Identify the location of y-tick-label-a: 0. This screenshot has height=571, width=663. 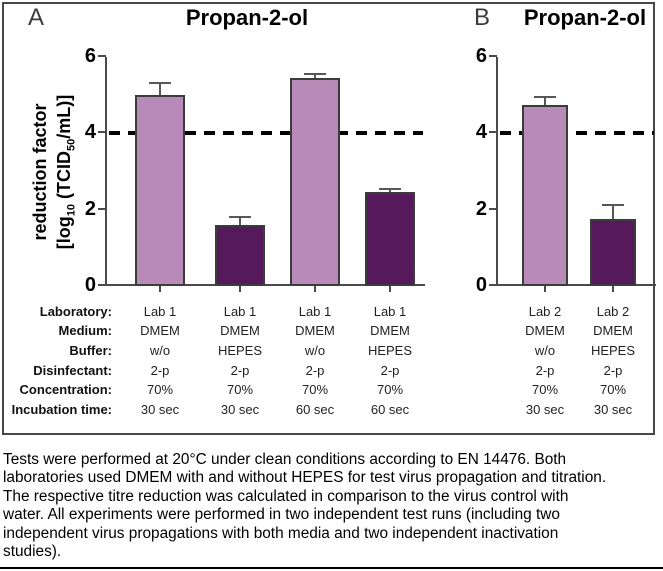
(90, 285).